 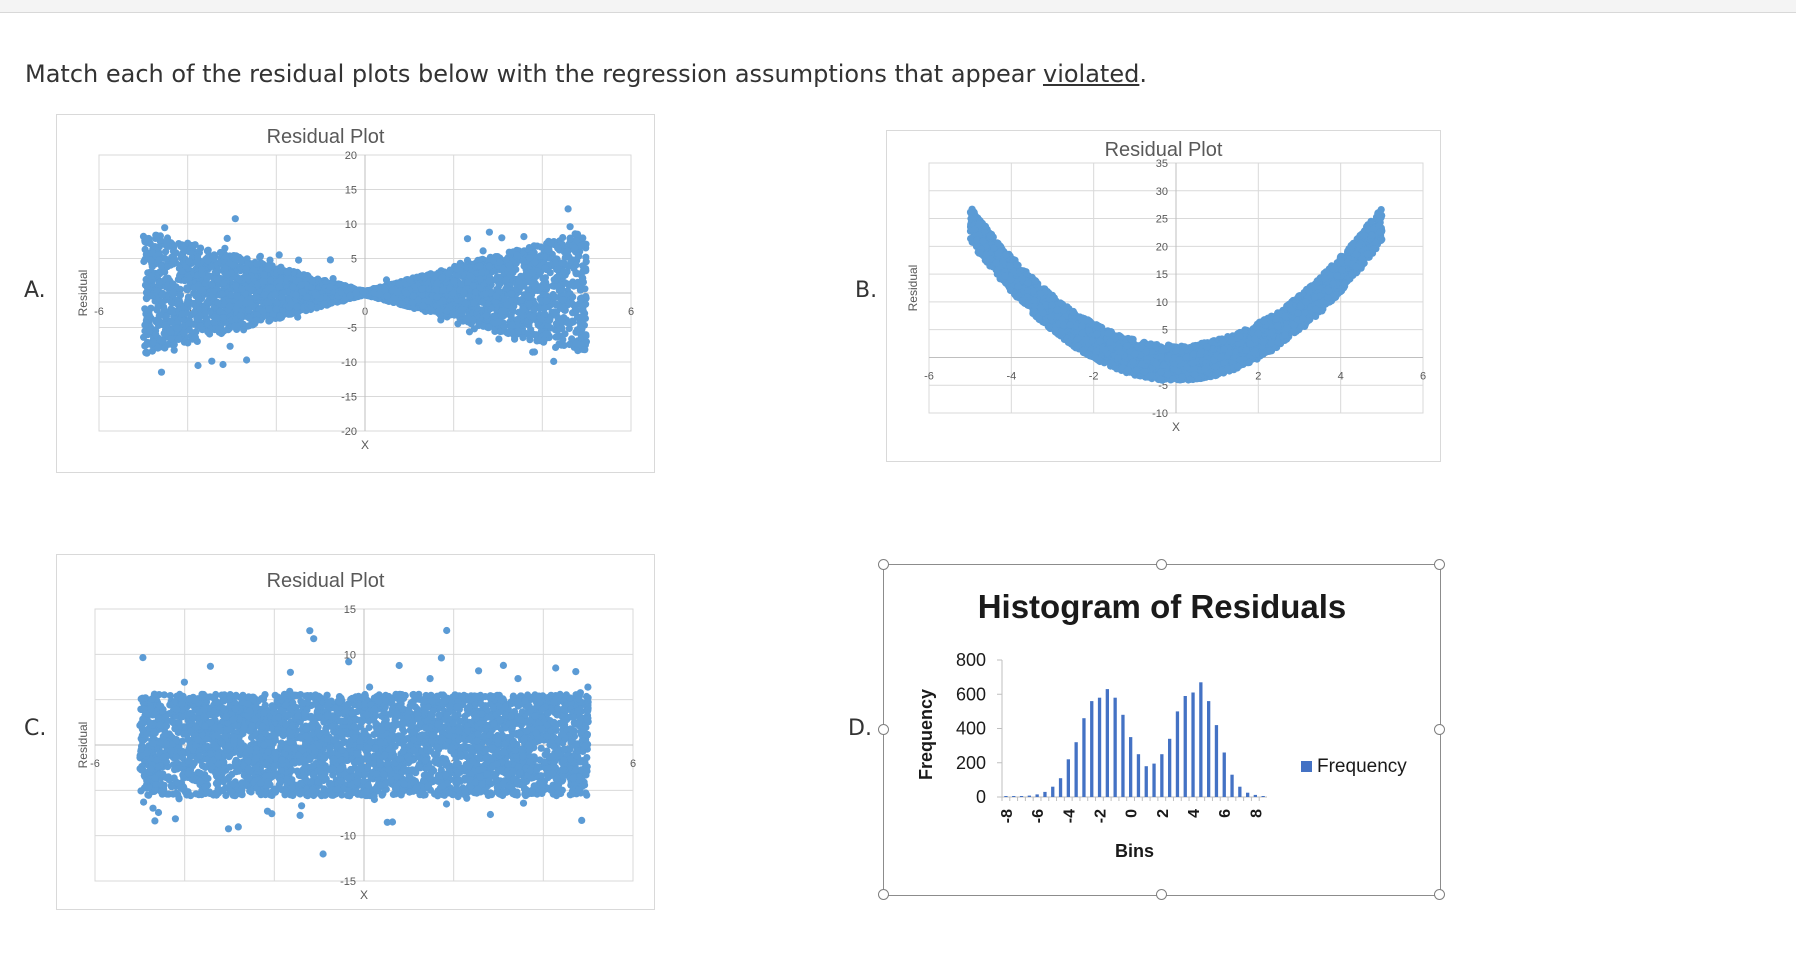 What do you see at coordinates (351, 156) in the screenshot?
I see `y-tick-label: 20` at bounding box center [351, 156].